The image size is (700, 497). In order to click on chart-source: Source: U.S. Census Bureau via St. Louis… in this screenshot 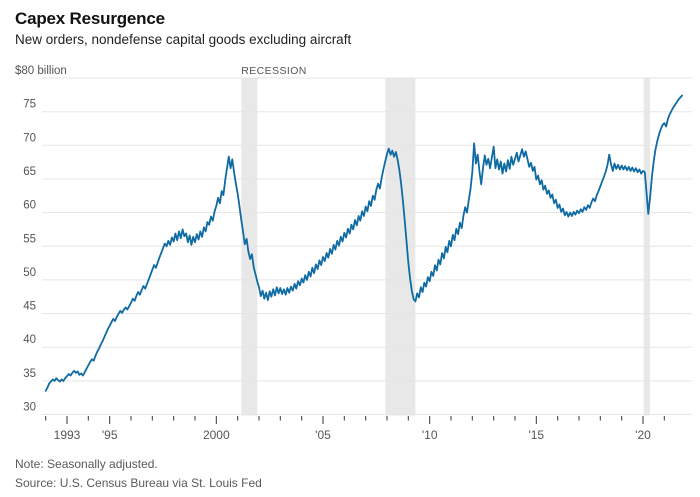, I will do `click(138, 483)`.